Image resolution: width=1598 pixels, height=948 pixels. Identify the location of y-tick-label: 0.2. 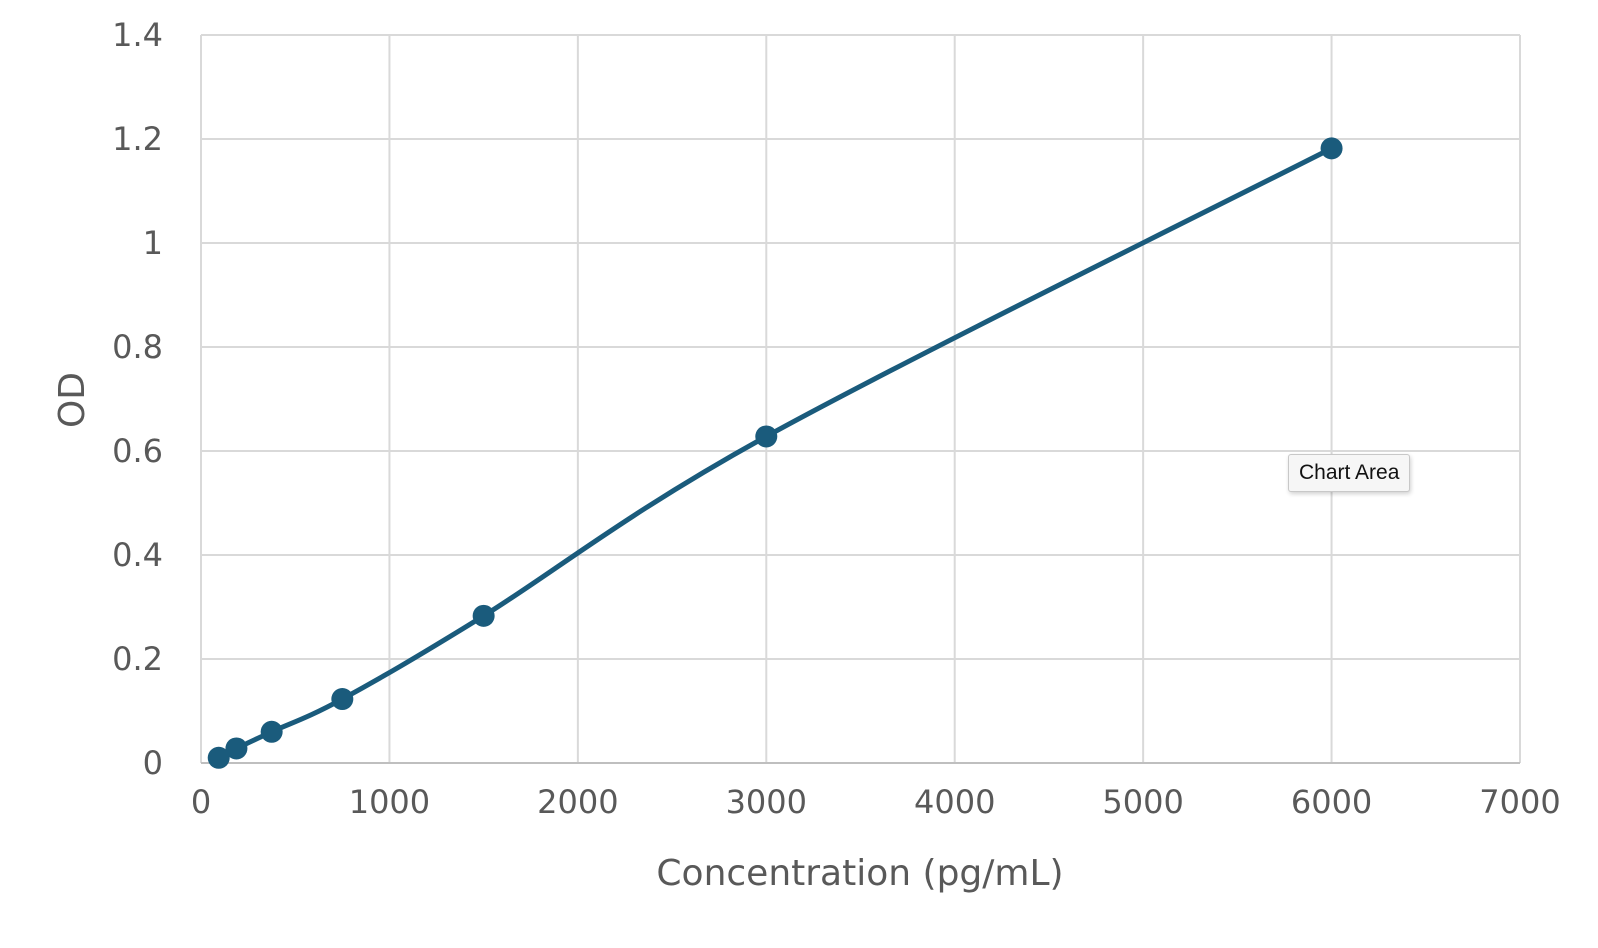
(137, 659).